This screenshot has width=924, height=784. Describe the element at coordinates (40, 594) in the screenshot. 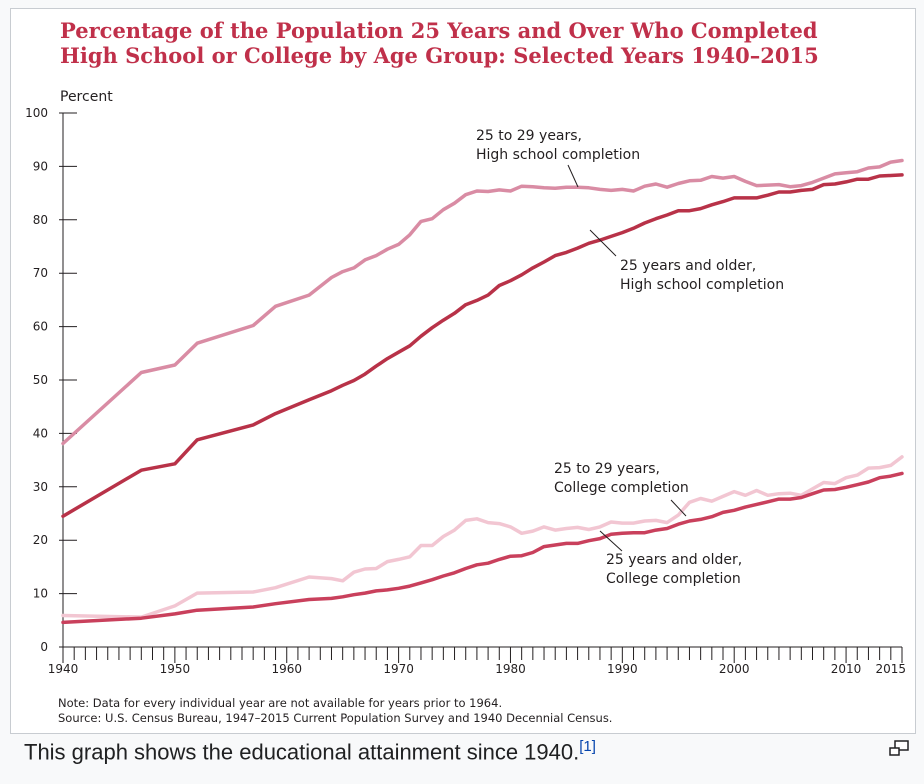

I see `y-tick-label: 10` at that location.